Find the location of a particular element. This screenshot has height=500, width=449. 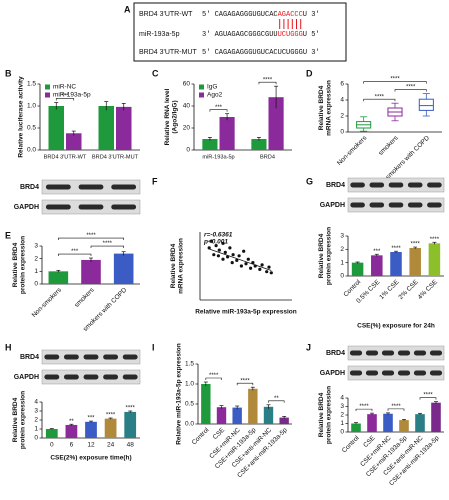

x-tick-label: 12 is located at coordinates (91, 445).